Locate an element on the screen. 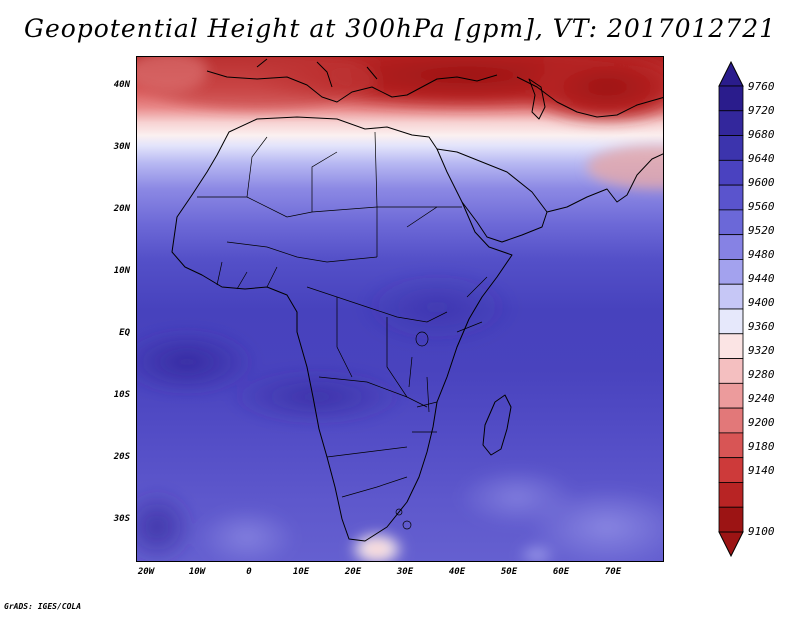  colorbar-label: 9440 is located at coordinates (761, 278).